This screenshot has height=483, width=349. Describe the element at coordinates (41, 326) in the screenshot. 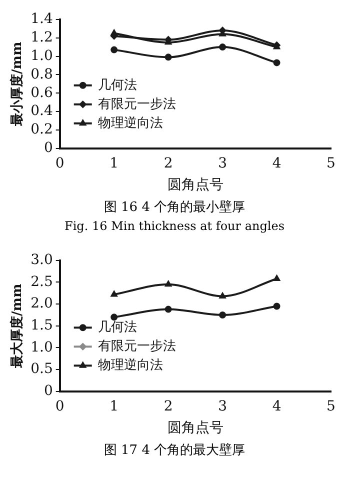

I see `y-tick-label: 1.5` at that location.